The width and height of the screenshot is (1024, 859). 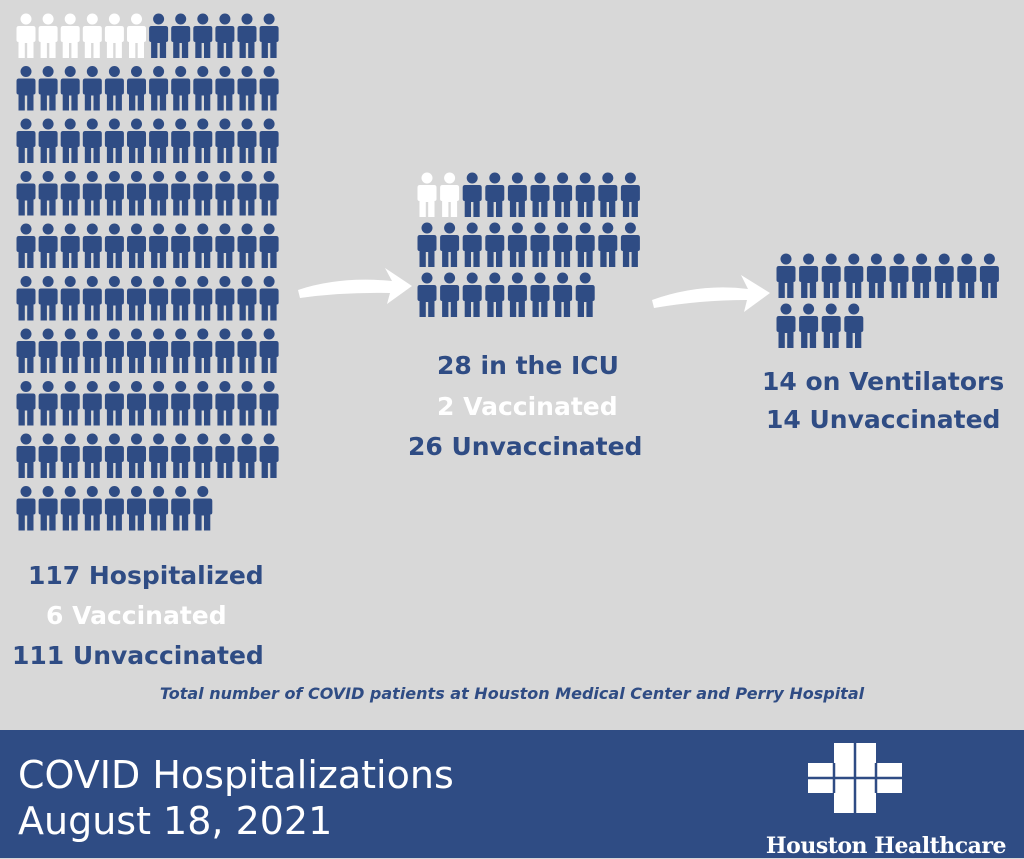 I want to click on brand-name: Houston Healthcare, so click(x=886, y=846).